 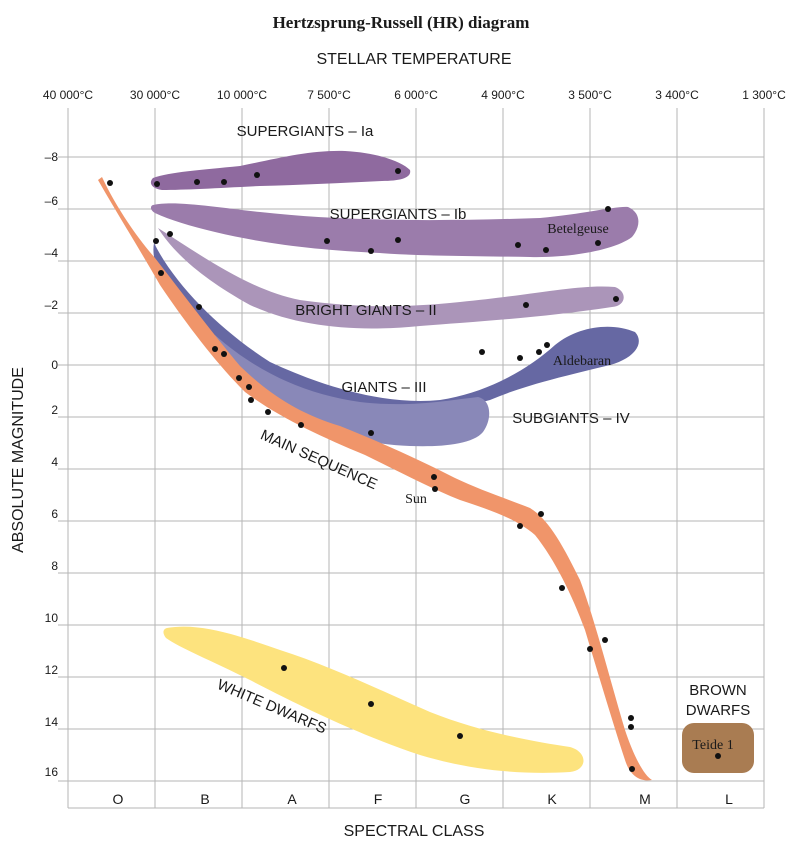 What do you see at coordinates (52, 201) in the screenshot?
I see `magnitude-tick: –6` at bounding box center [52, 201].